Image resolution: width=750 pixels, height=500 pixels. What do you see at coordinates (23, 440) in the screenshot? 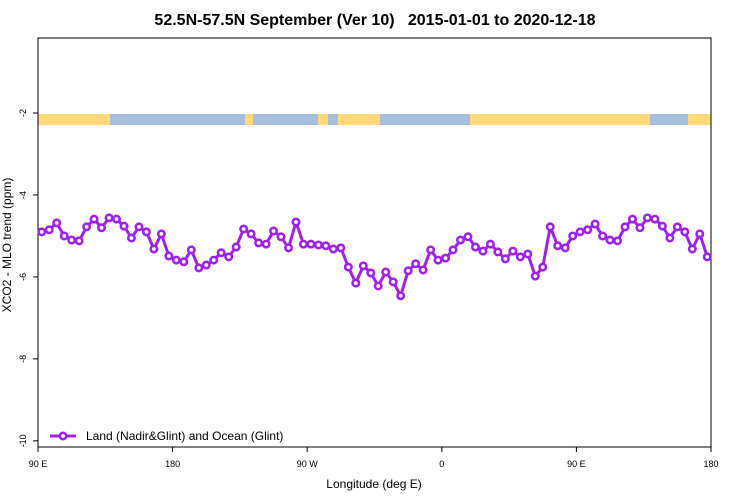
I see `y-tick-label: -10` at bounding box center [23, 440].